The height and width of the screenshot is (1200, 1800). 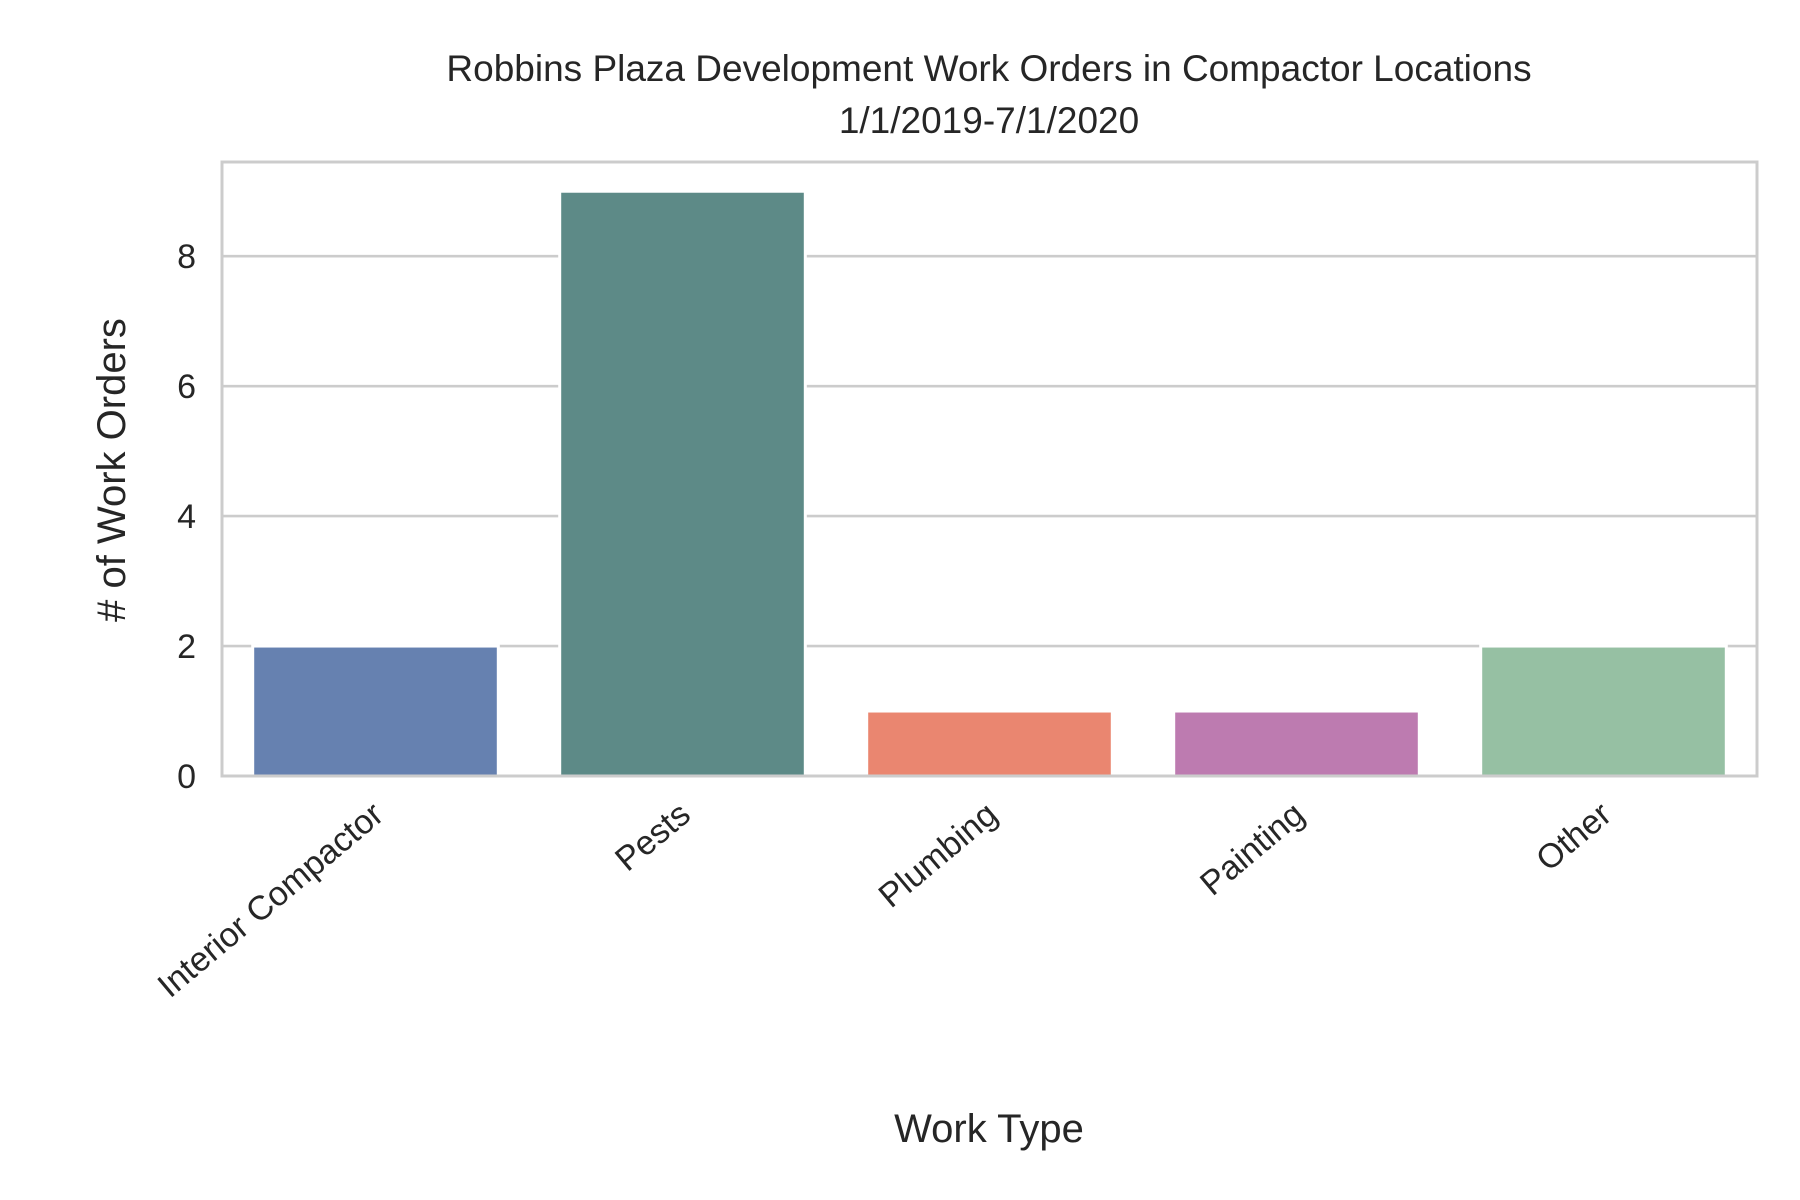 What do you see at coordinates (1296, 743) in the screenshot?
I see `bar-painting` at bounding box center [1296, 743].